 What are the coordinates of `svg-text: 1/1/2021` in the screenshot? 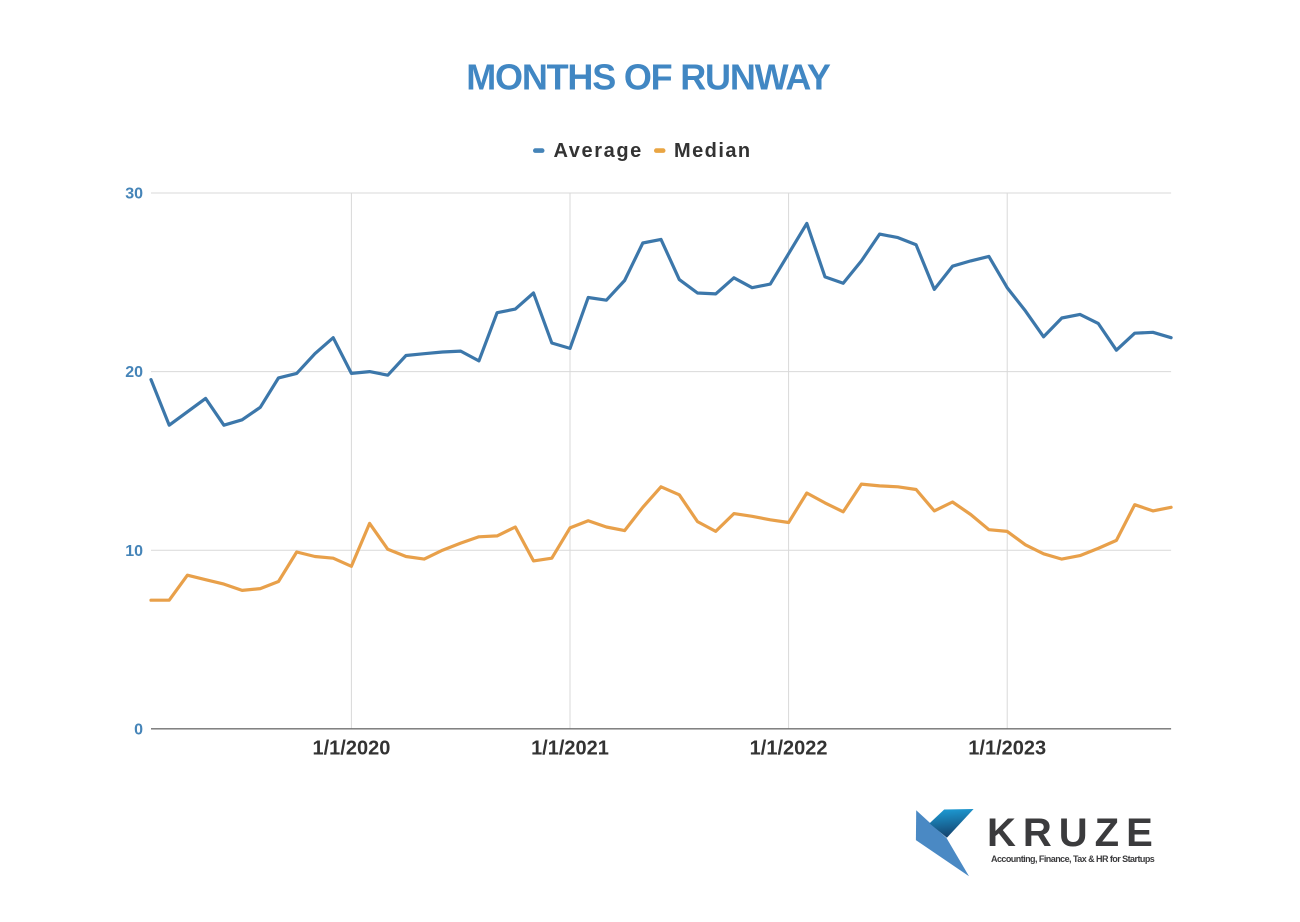 It's located at (570, 748).